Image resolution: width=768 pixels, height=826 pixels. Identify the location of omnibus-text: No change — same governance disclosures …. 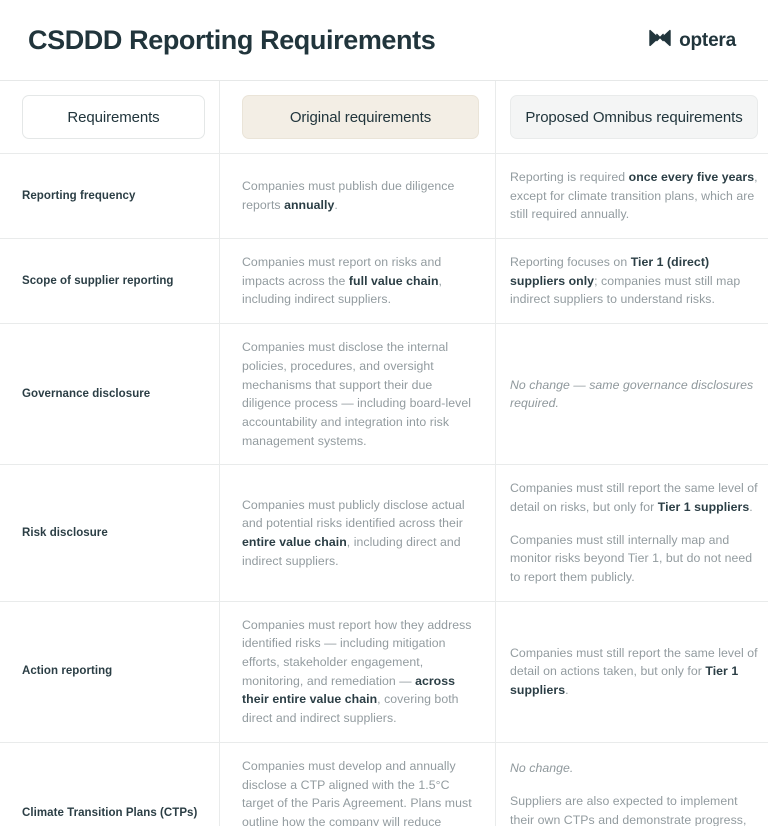
(632, 394).